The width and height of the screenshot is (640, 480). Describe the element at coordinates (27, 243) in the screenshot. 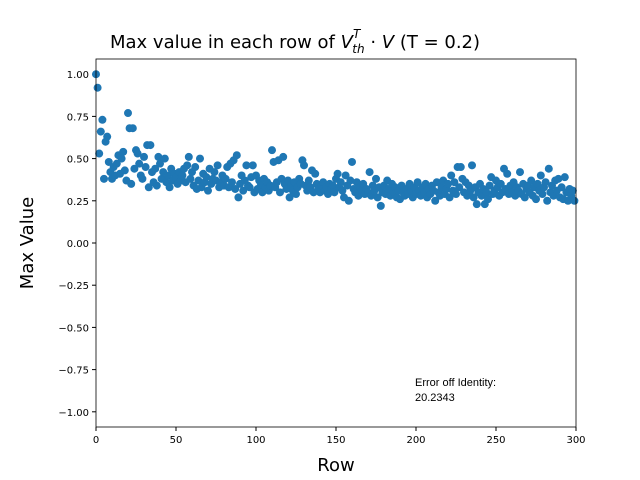

I see `y-axis-label: Max Value` at that location.